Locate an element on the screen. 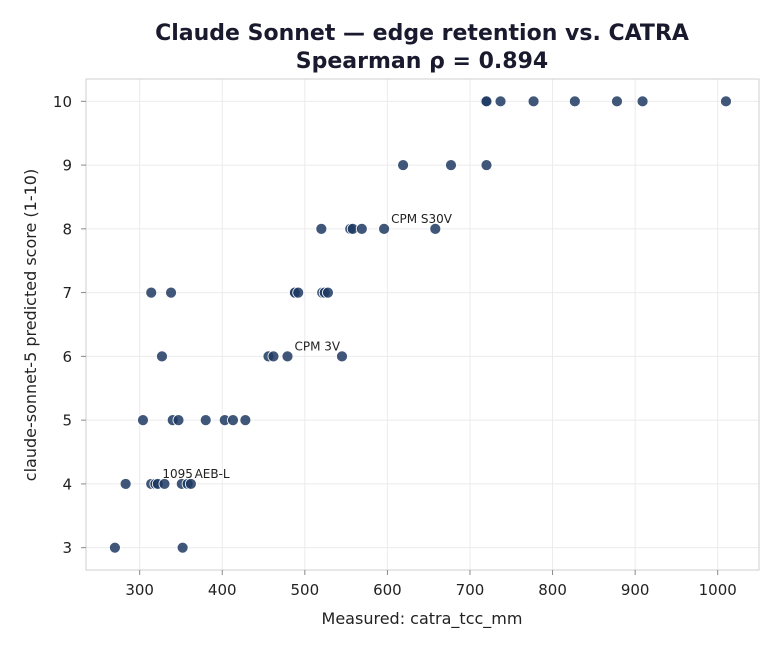  point-annotation: AEB-L is located at coordinates (212, 474).